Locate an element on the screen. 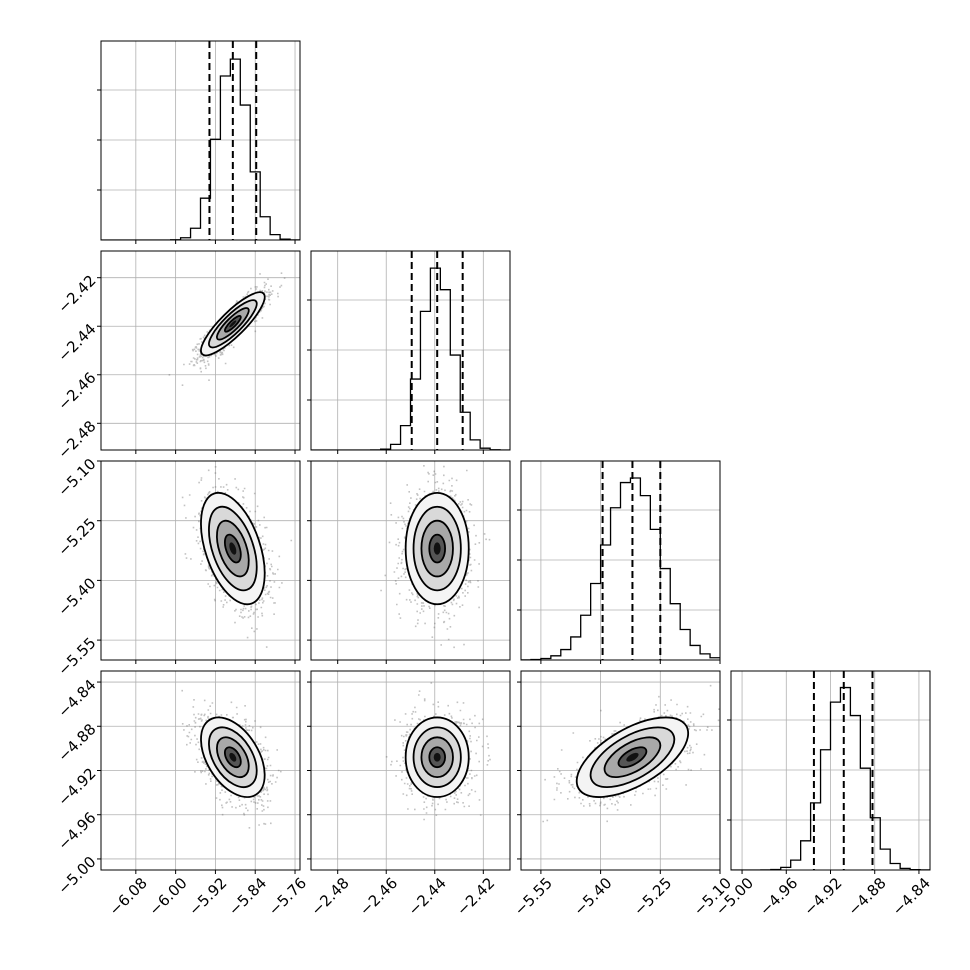 Image resolution: width=970 pixels, height=970 pixels. y-tick-label-1-3: −2.42 is located at coordinates (76, 294).